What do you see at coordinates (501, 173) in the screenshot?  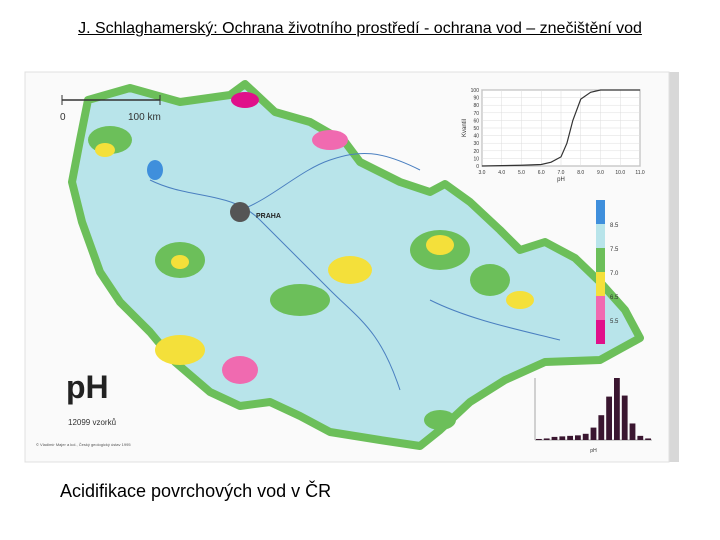 I see `x-tick-label: 4.0` at bounding box center [501, 173].